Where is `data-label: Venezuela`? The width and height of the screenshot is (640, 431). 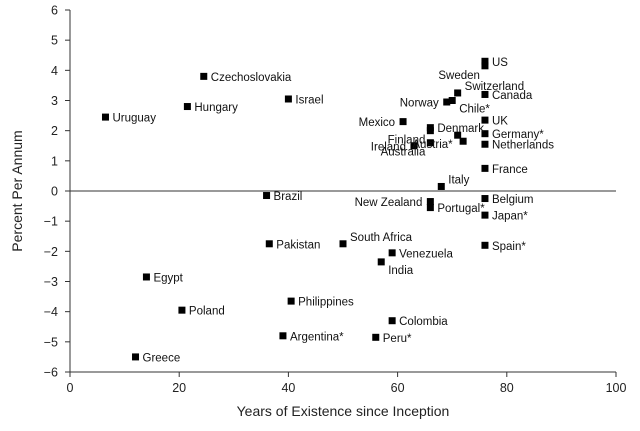 data-label: Venezuela is located at coordinates (426, 254).